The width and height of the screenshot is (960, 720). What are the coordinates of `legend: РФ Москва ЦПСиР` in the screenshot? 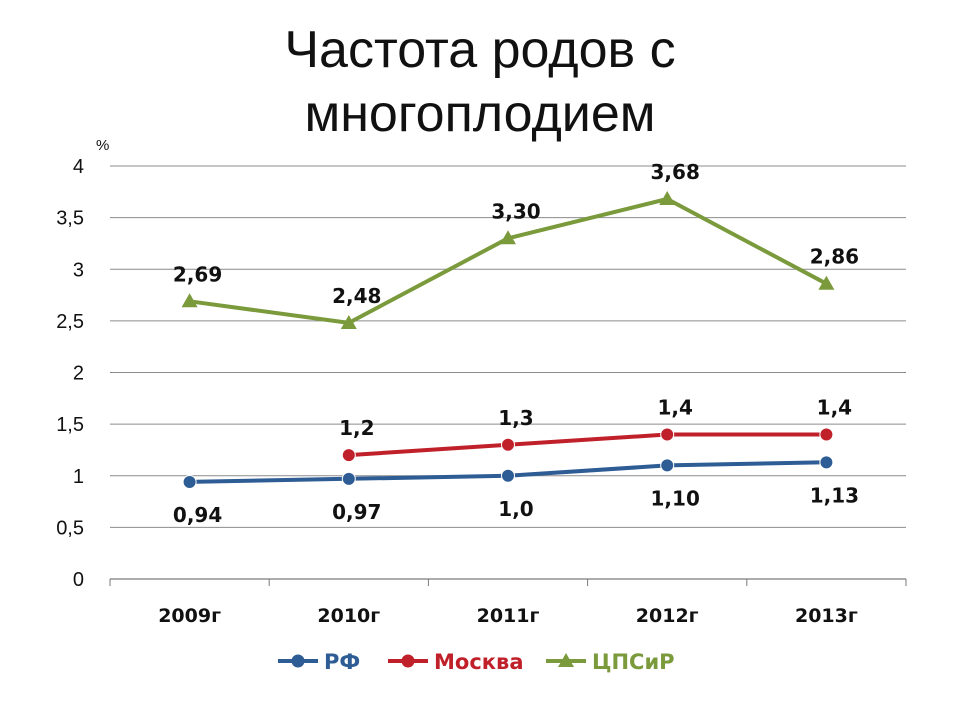 It's located at (476, 662).